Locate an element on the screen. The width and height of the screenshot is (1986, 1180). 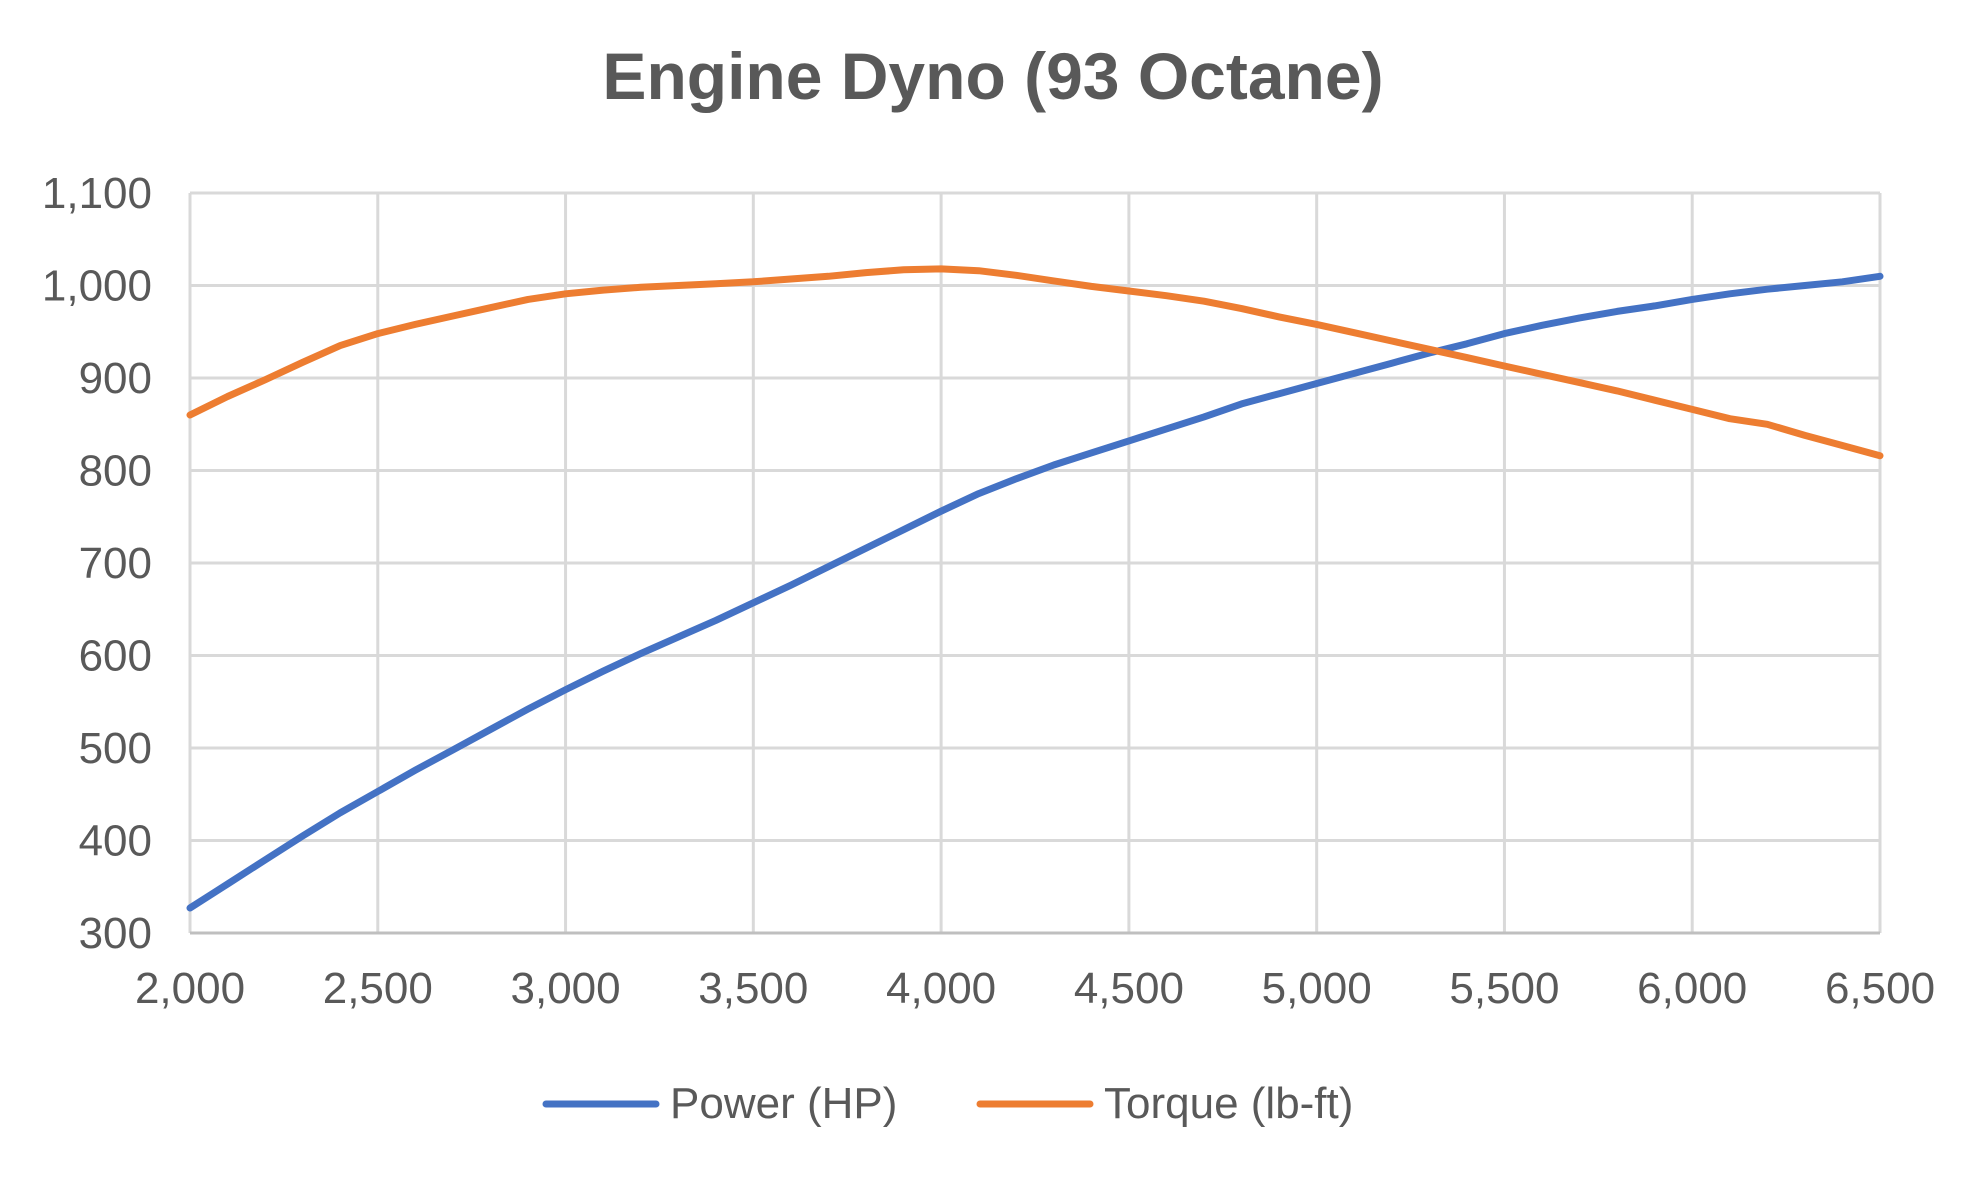
y-tick-label: 1,100 is located at coordinates (97, 193).